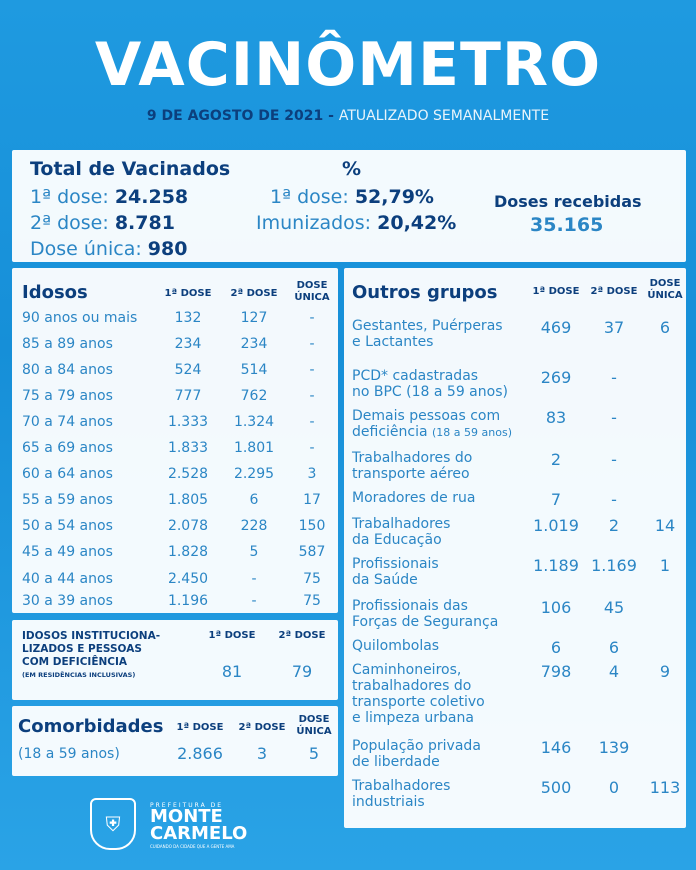 This screenshot has height=870, width=696. What do you see at coordinates (412, 466) in the screenshot?
I see `group-label: Trabalhadores do transporte aéreo` at bounding box center [412, 466].